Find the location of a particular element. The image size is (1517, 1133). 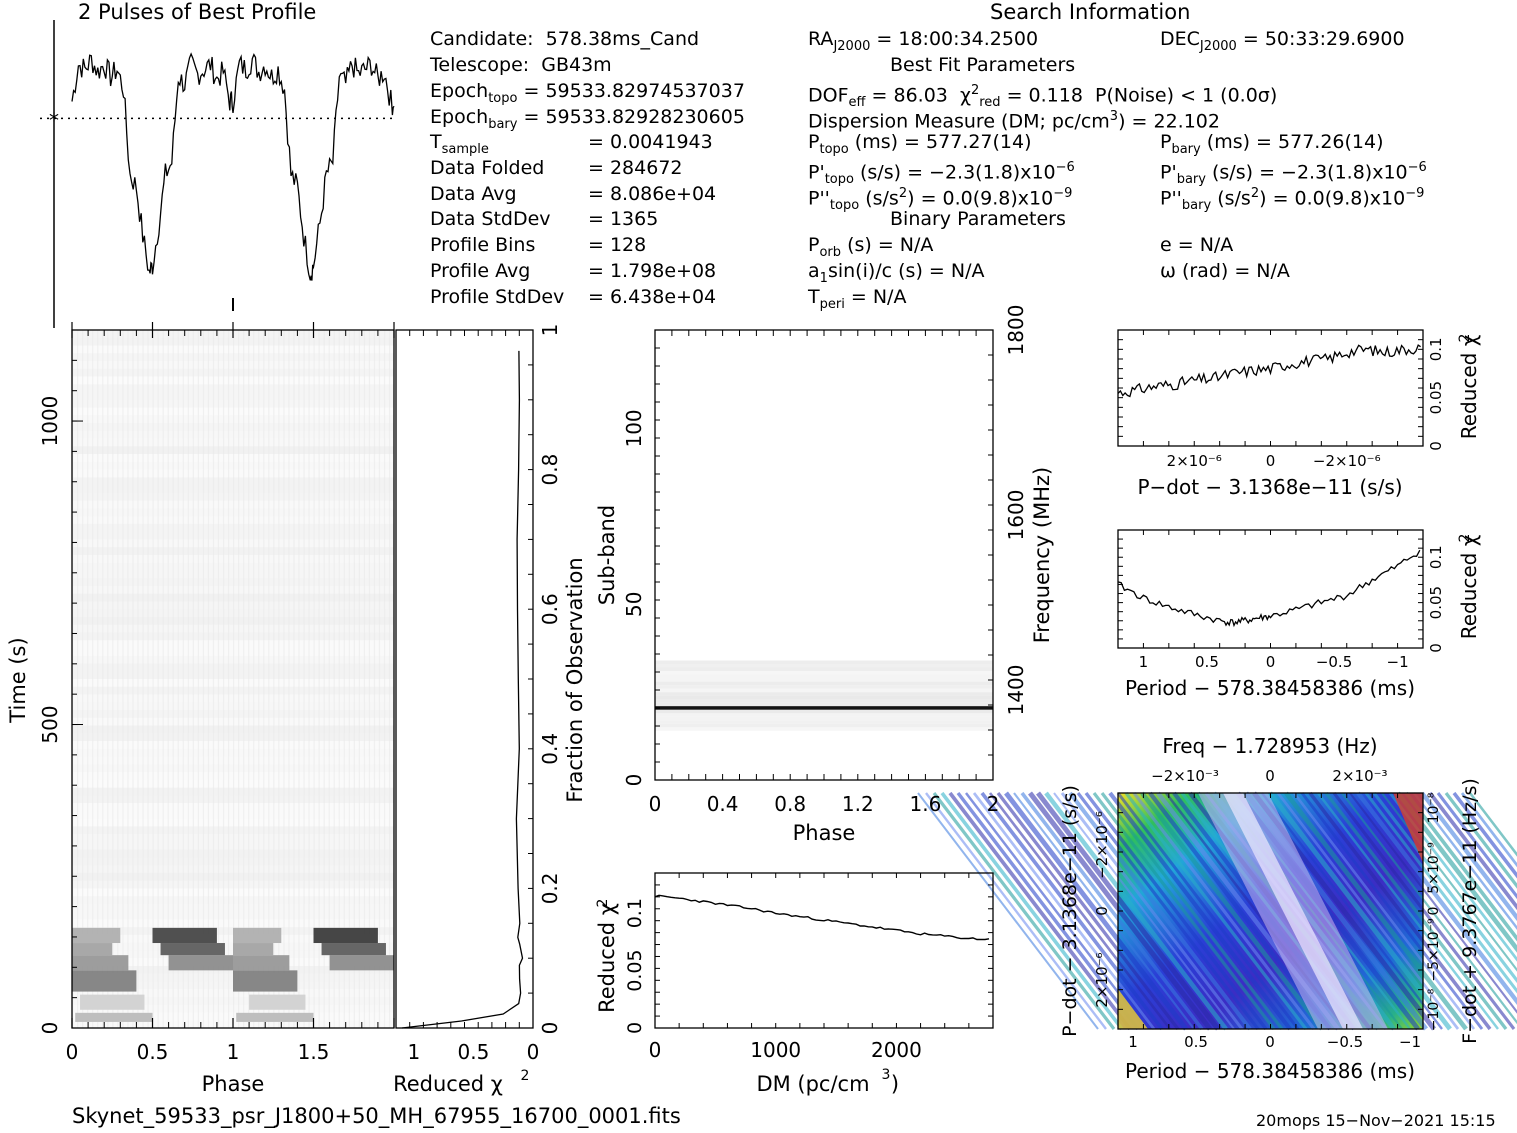

dm-chi-xlabel-close: ) is located at coordinates (895, 1084).